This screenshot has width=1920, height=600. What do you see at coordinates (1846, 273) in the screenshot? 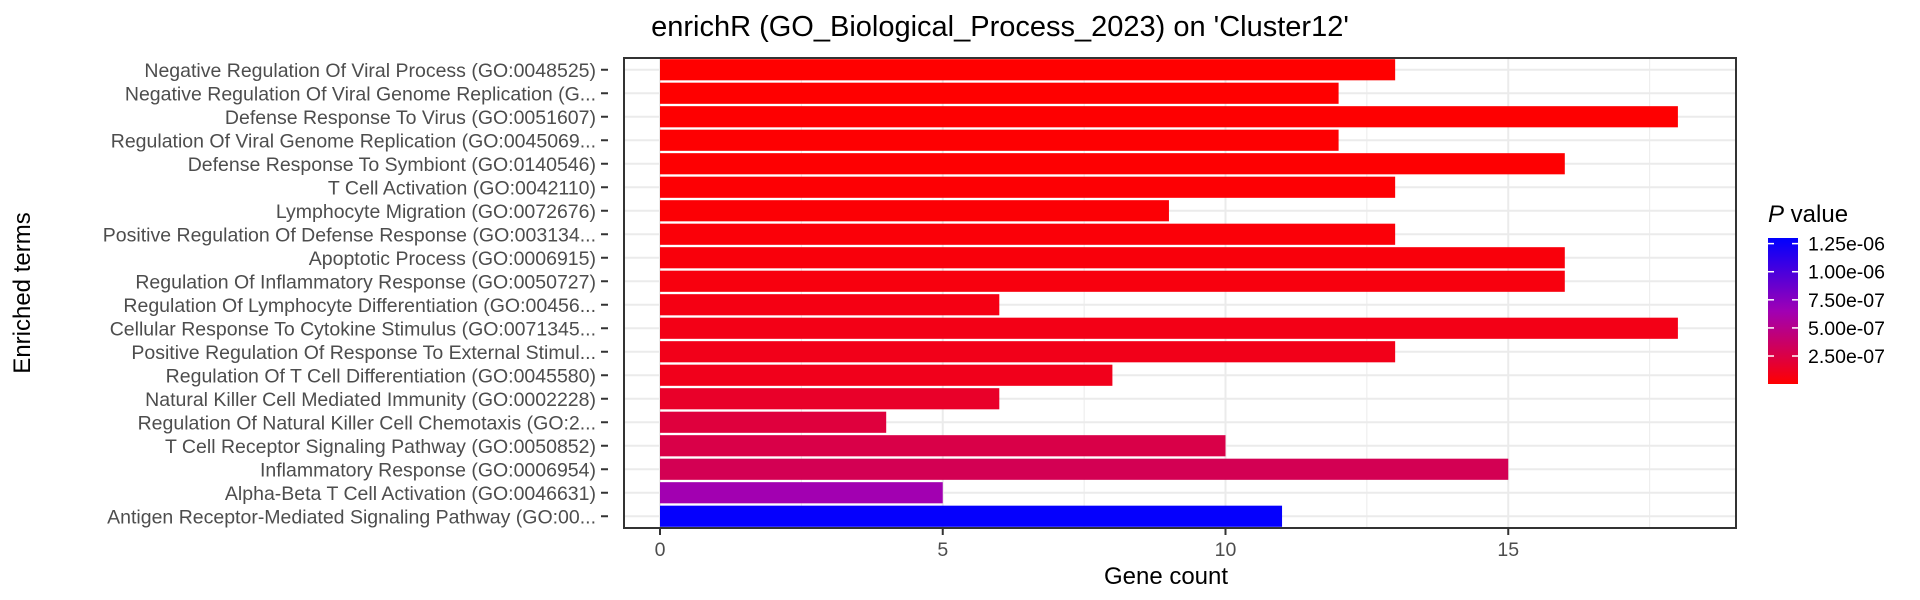
I see `legend-tick-label: 1.00e-06` at bounding box center [1846, 273].